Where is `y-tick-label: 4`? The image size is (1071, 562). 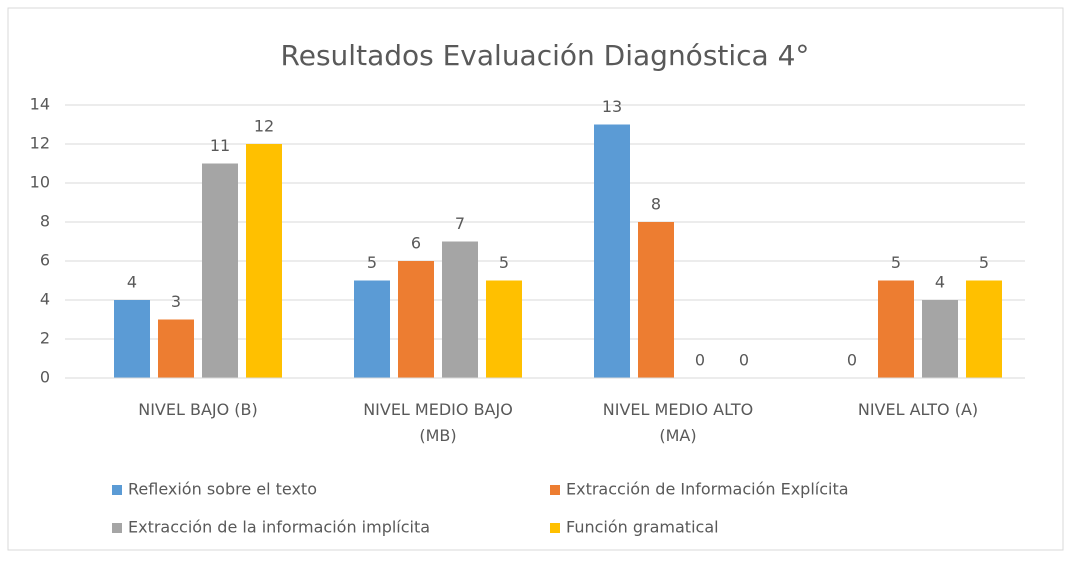
y-tick-label: 4 is located at coordinates (45, 299).